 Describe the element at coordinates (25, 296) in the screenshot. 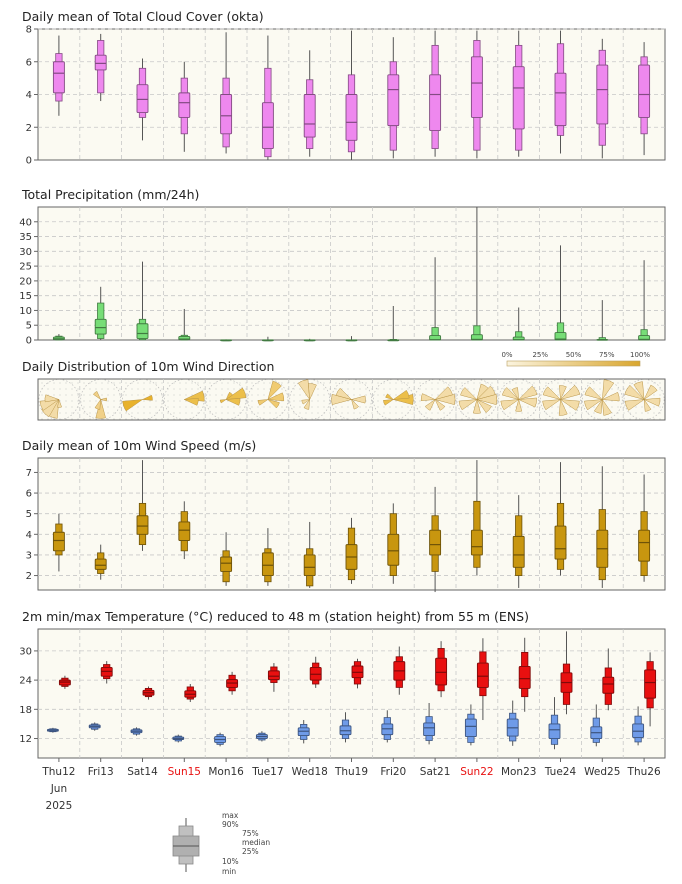

I see `y-tick-label: 15` at that location.